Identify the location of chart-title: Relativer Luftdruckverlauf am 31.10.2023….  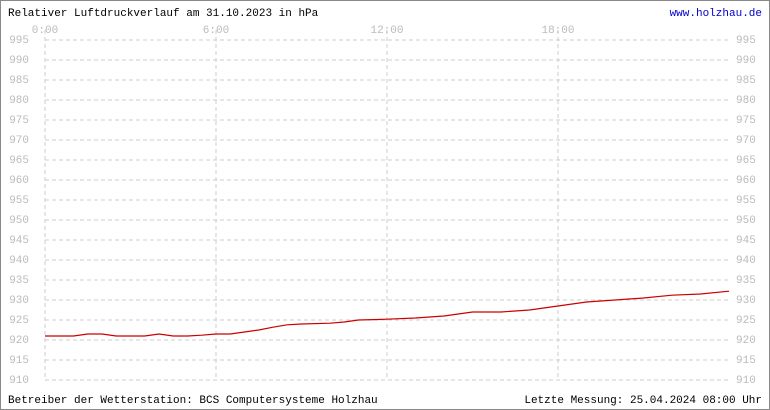
(163, 14).